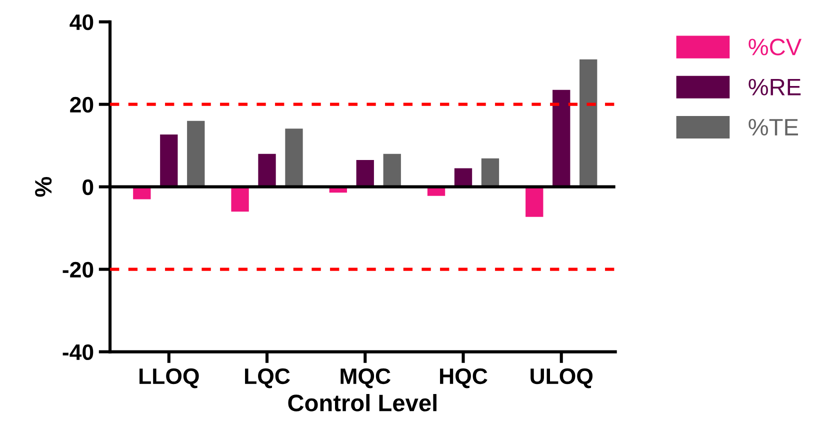 The width and height of the screenshot is (815, 437). Describe the element at coordinates (78, 352) in the screenshot. I see `y-tick-label: -40` at that location.